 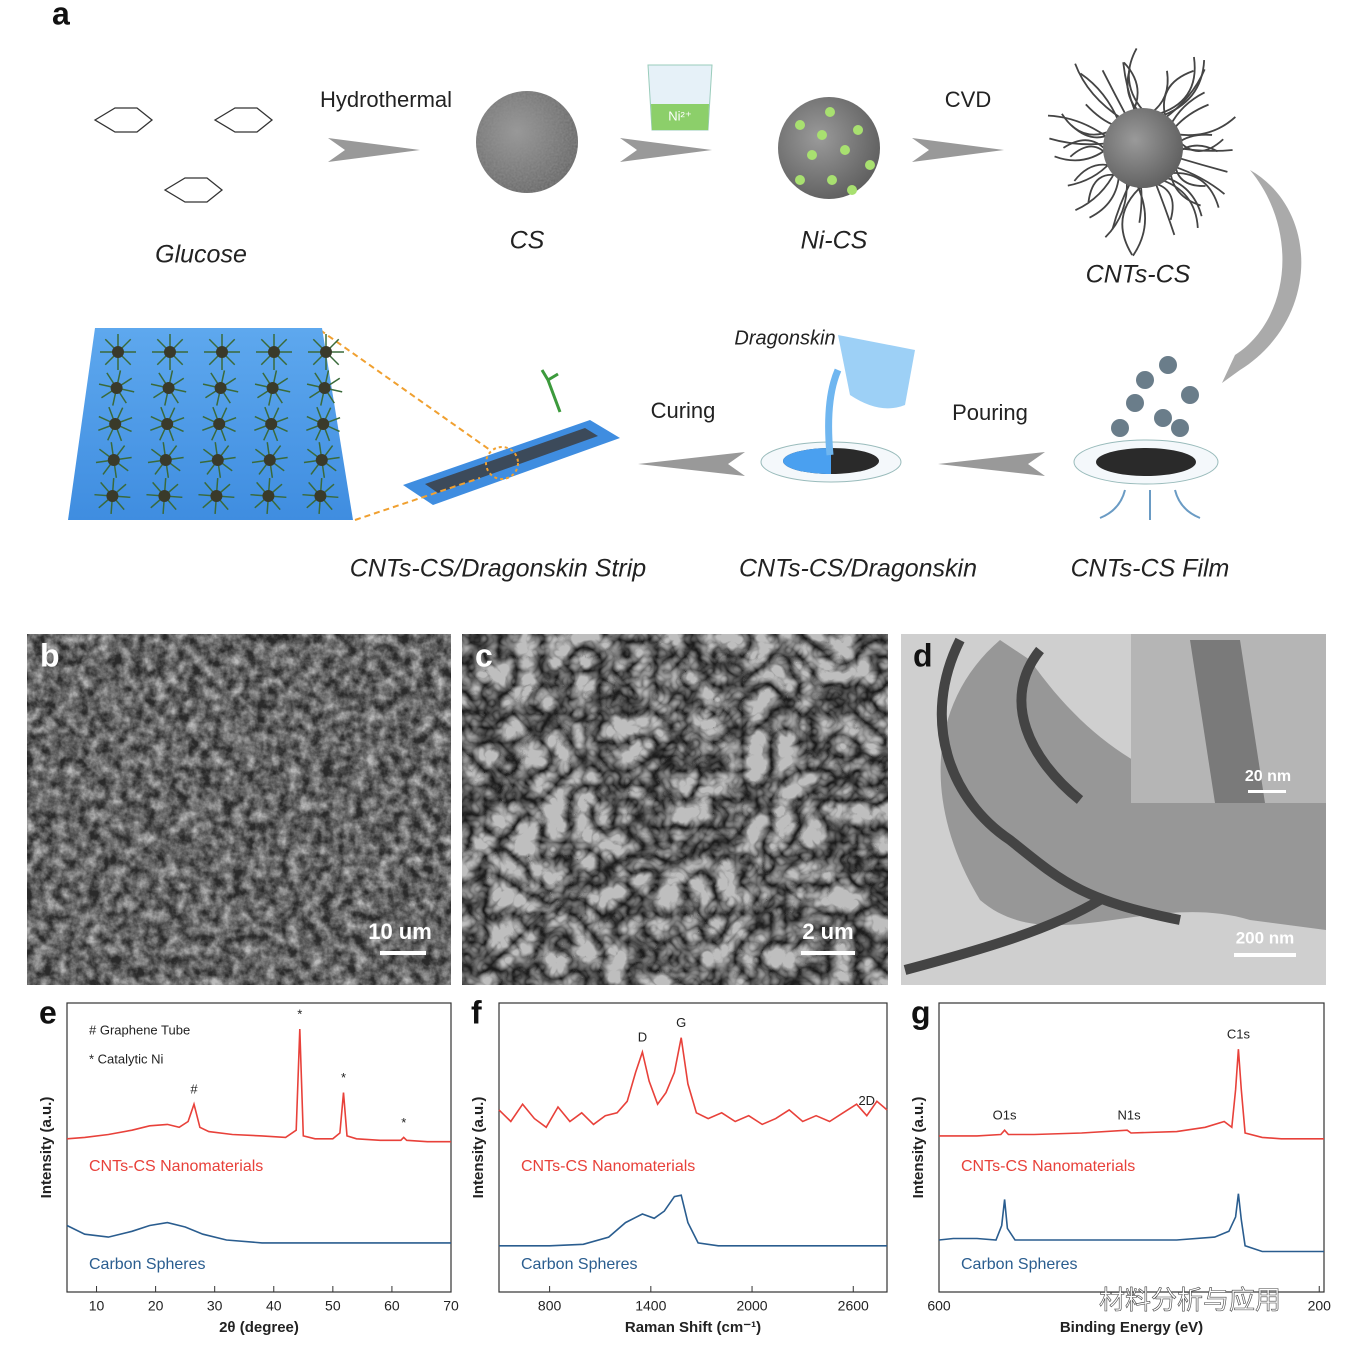 I want to click on zoom-lines, so click(x=405, y=425).